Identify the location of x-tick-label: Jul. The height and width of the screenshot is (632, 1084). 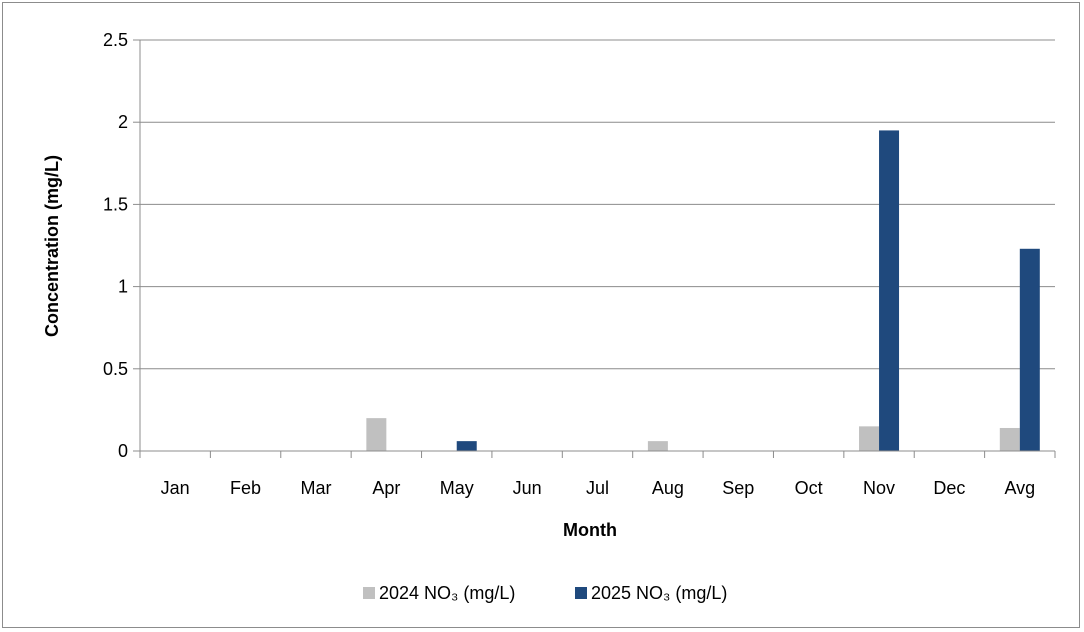
(597, 488).